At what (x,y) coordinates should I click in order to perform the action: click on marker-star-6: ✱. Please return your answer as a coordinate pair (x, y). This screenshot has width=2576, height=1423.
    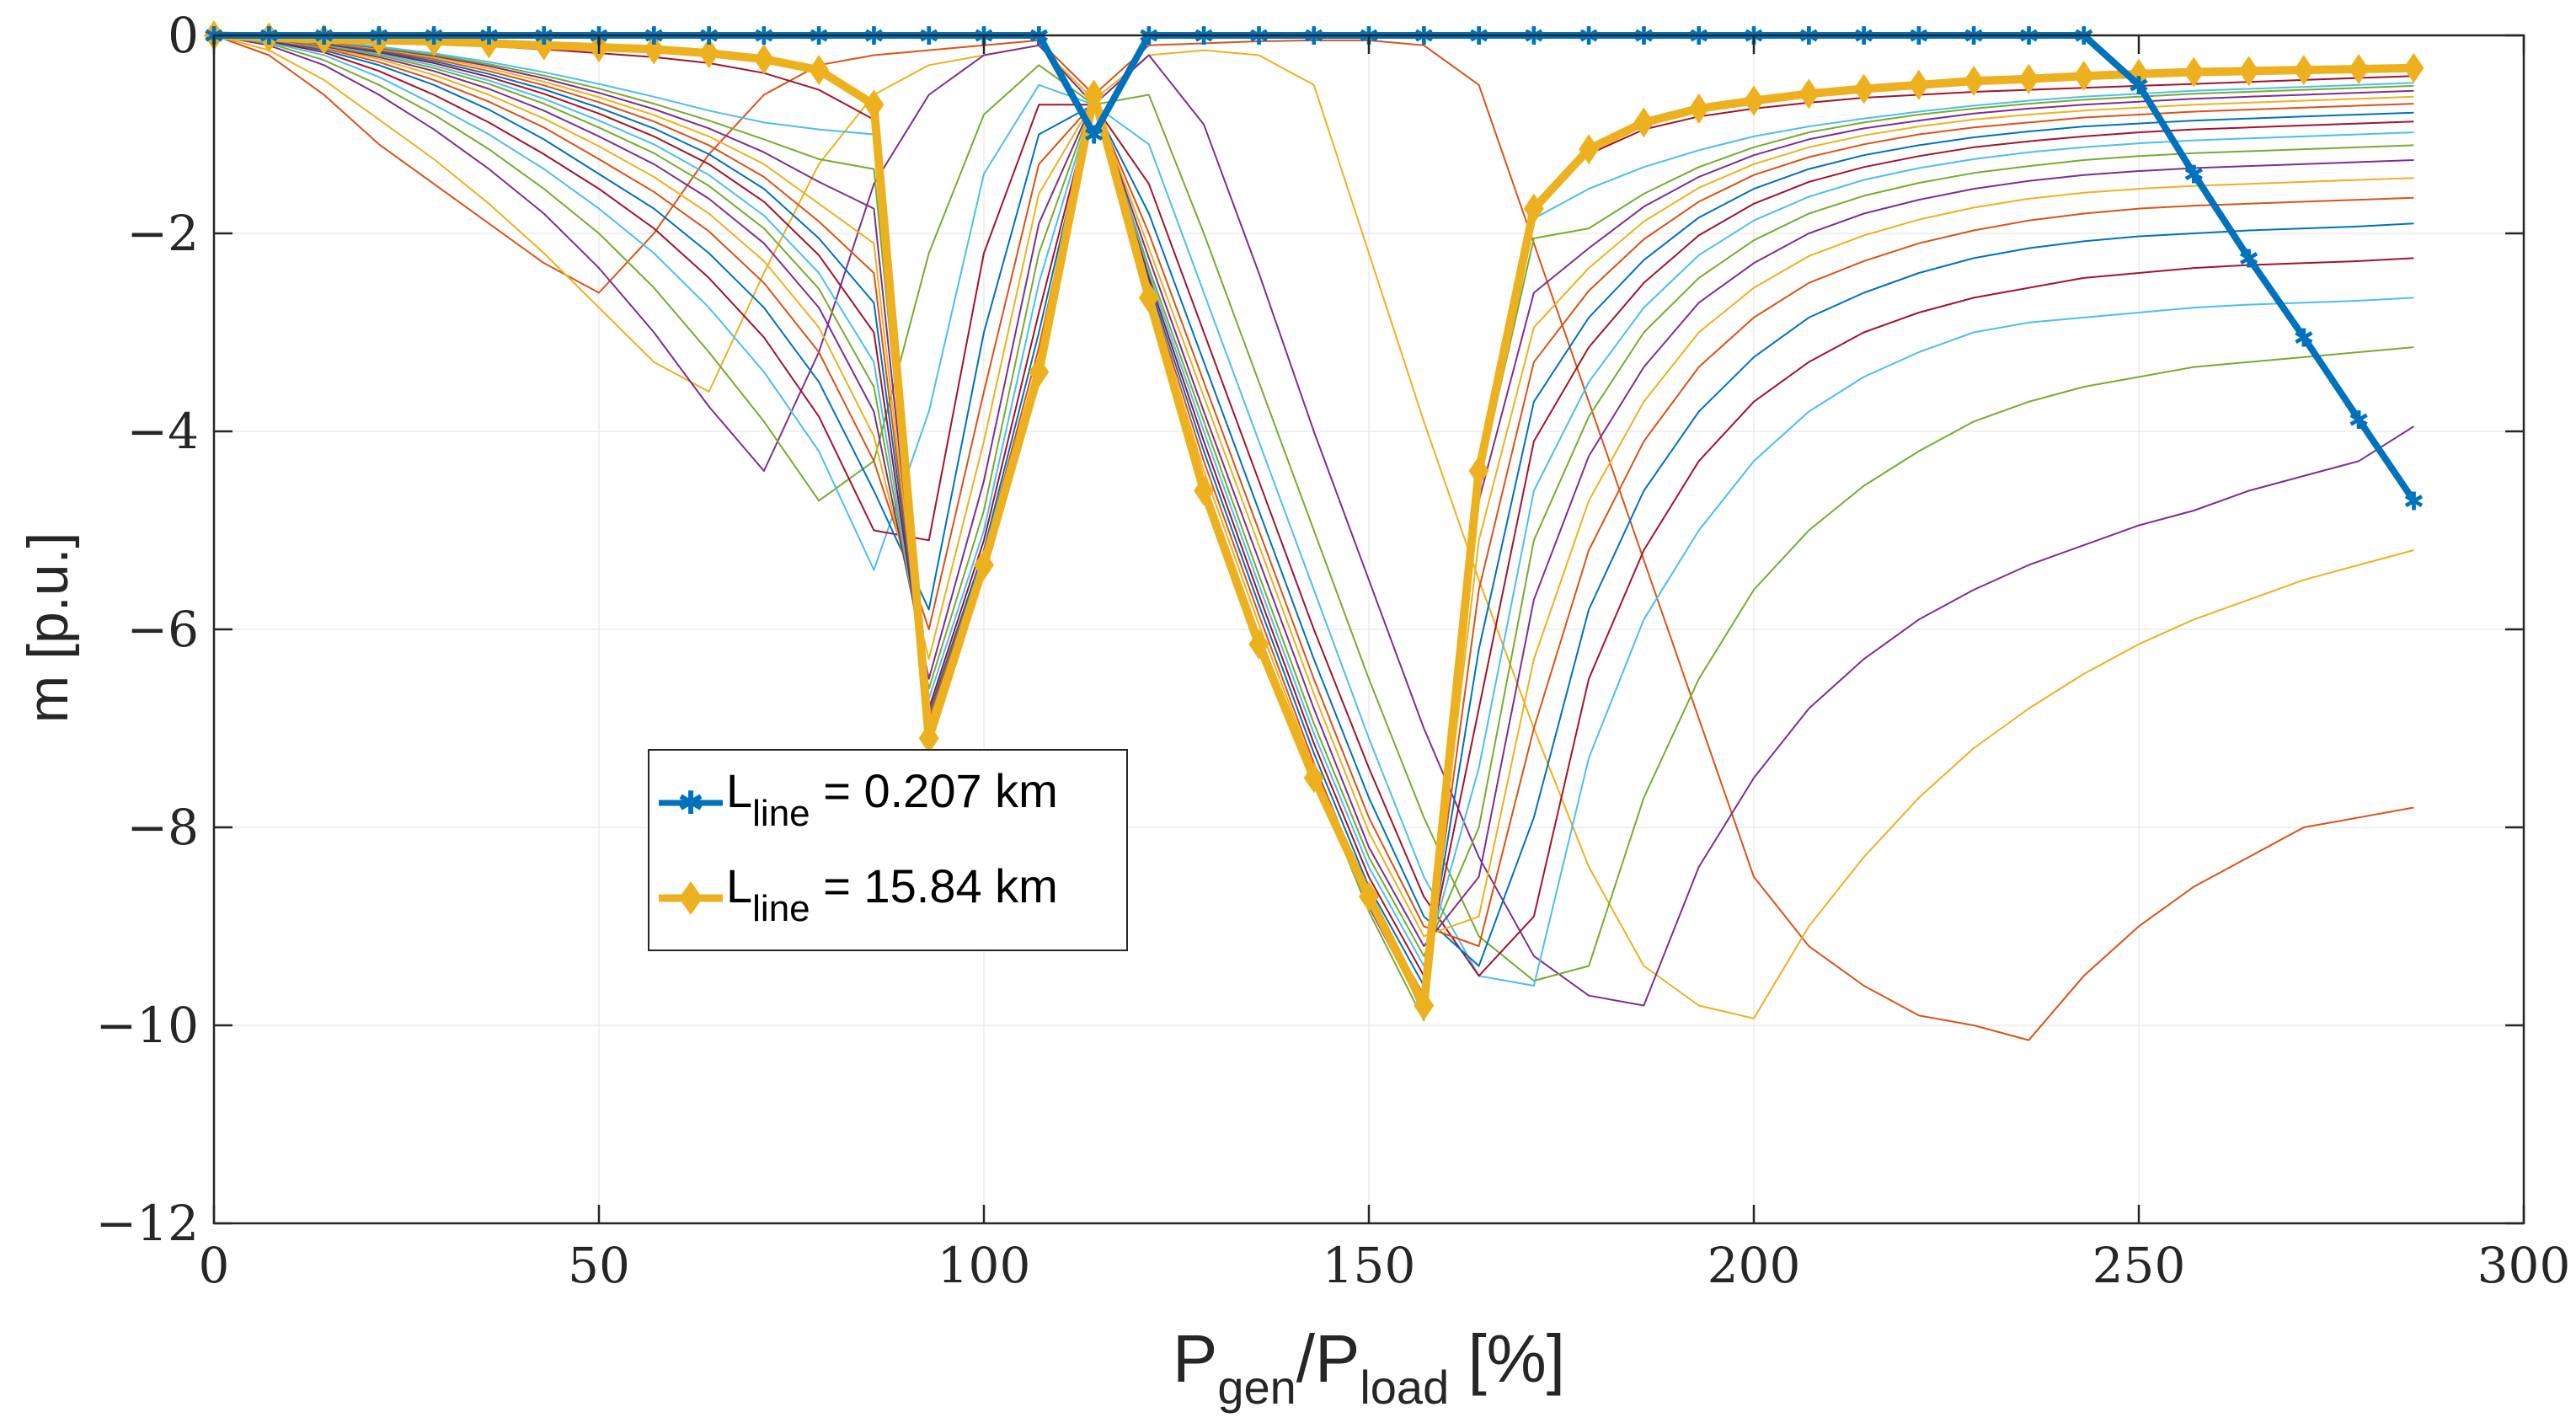
    Looking at the image, I should click on (543, 36).